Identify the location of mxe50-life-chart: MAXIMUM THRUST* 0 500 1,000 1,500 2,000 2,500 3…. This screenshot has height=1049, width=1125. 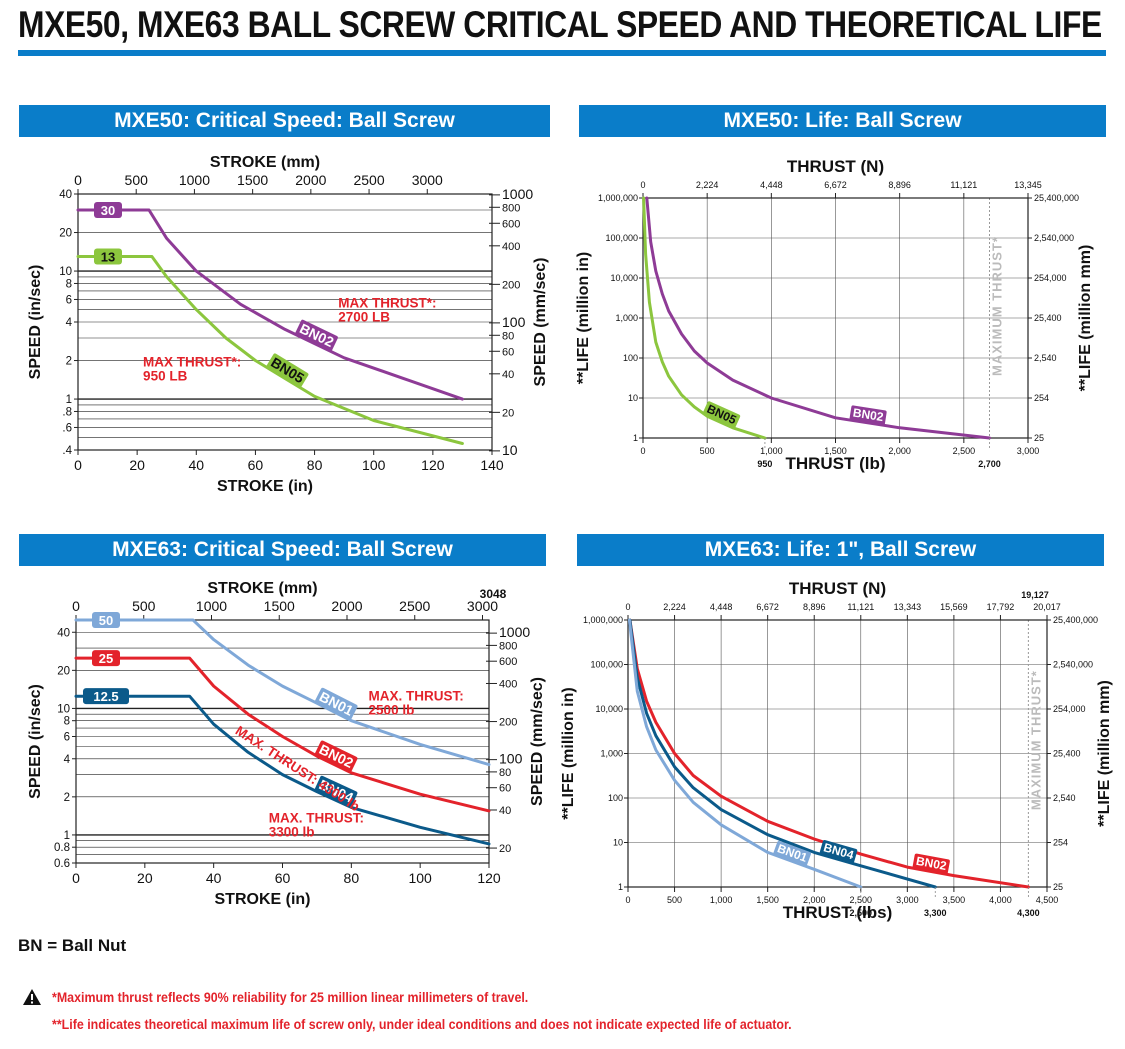
(834, 315).